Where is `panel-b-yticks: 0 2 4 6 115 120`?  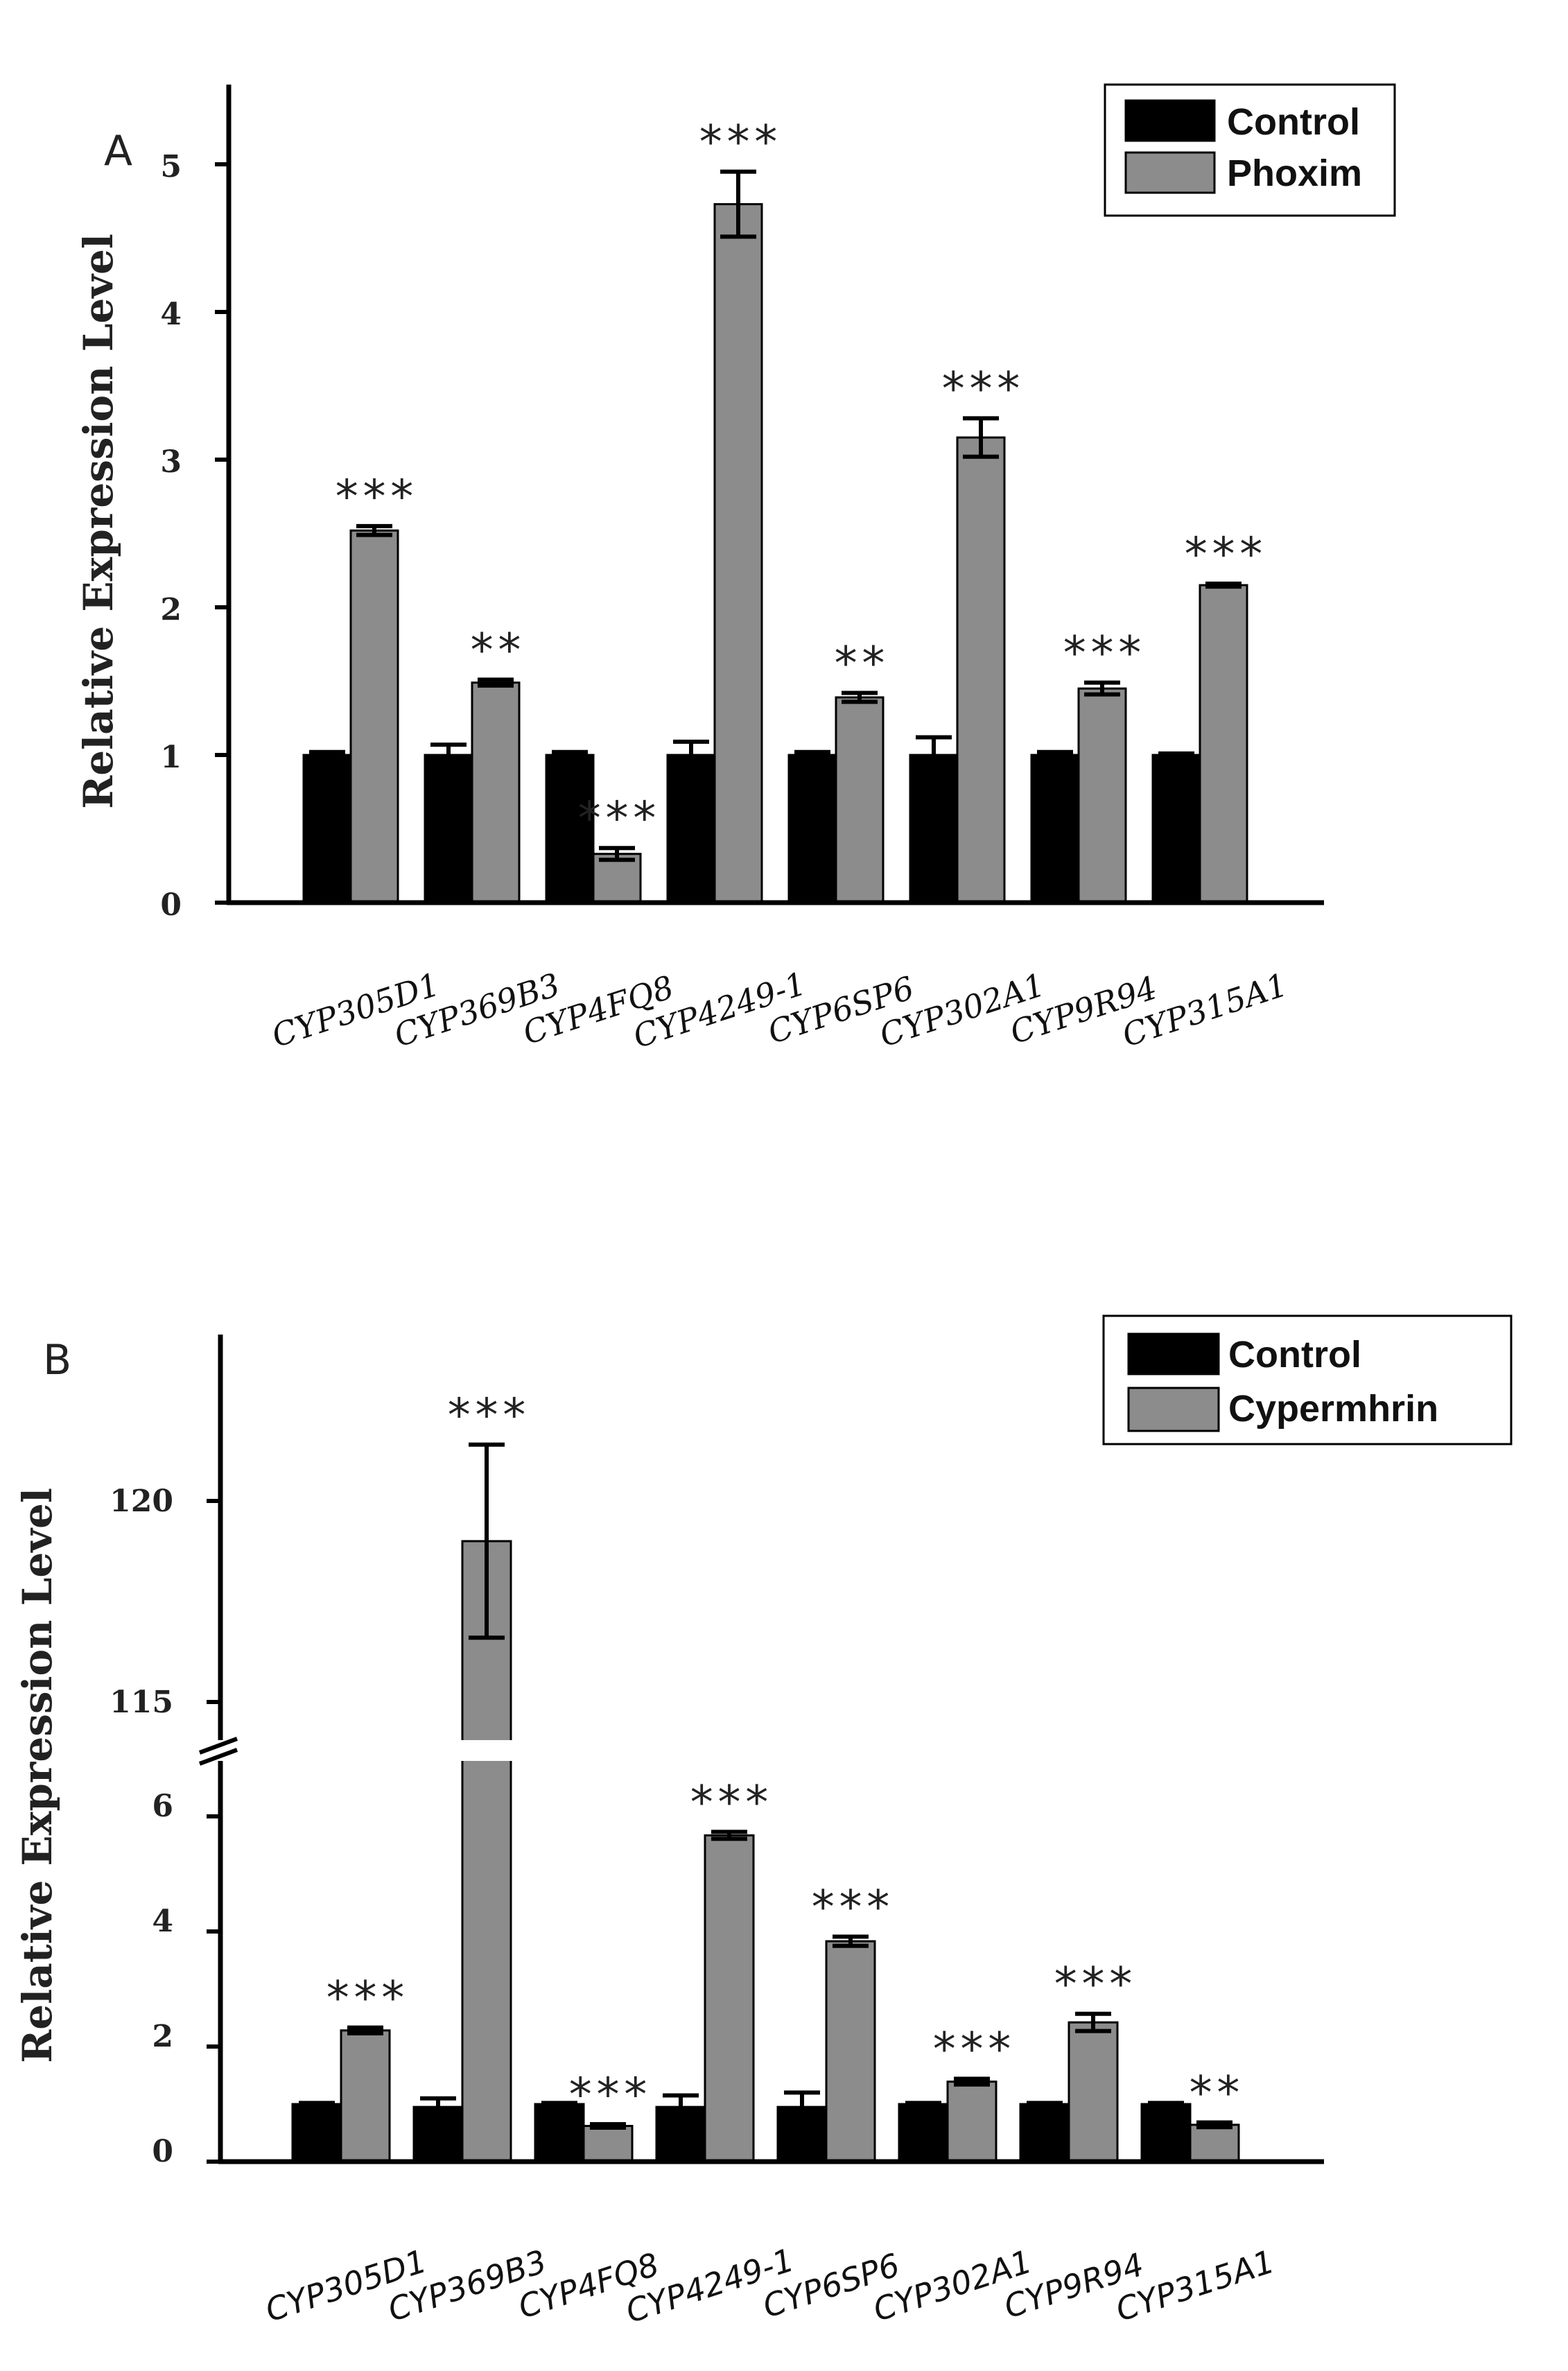
panel-b-yticks: 0 2 4 6 115 120 is located at coordinates (141, 1826).